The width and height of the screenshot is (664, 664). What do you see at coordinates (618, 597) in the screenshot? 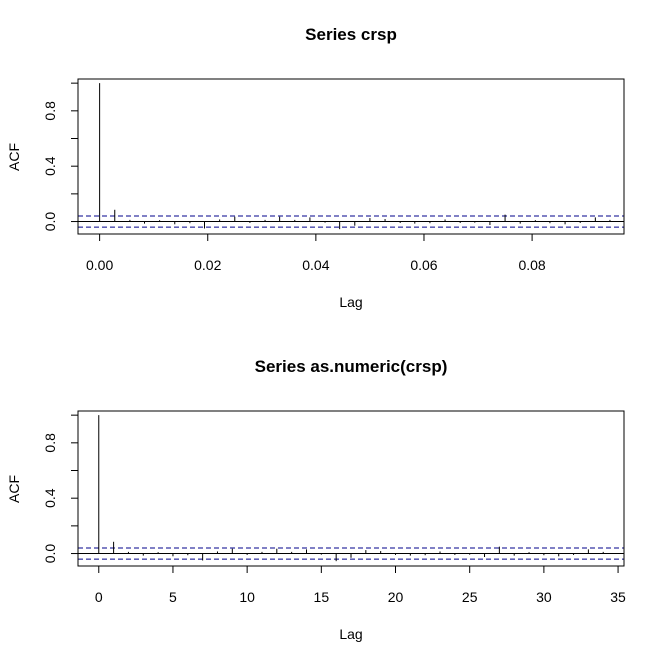
I see `x-tick-label: 35` at bounding box center [618, 597].